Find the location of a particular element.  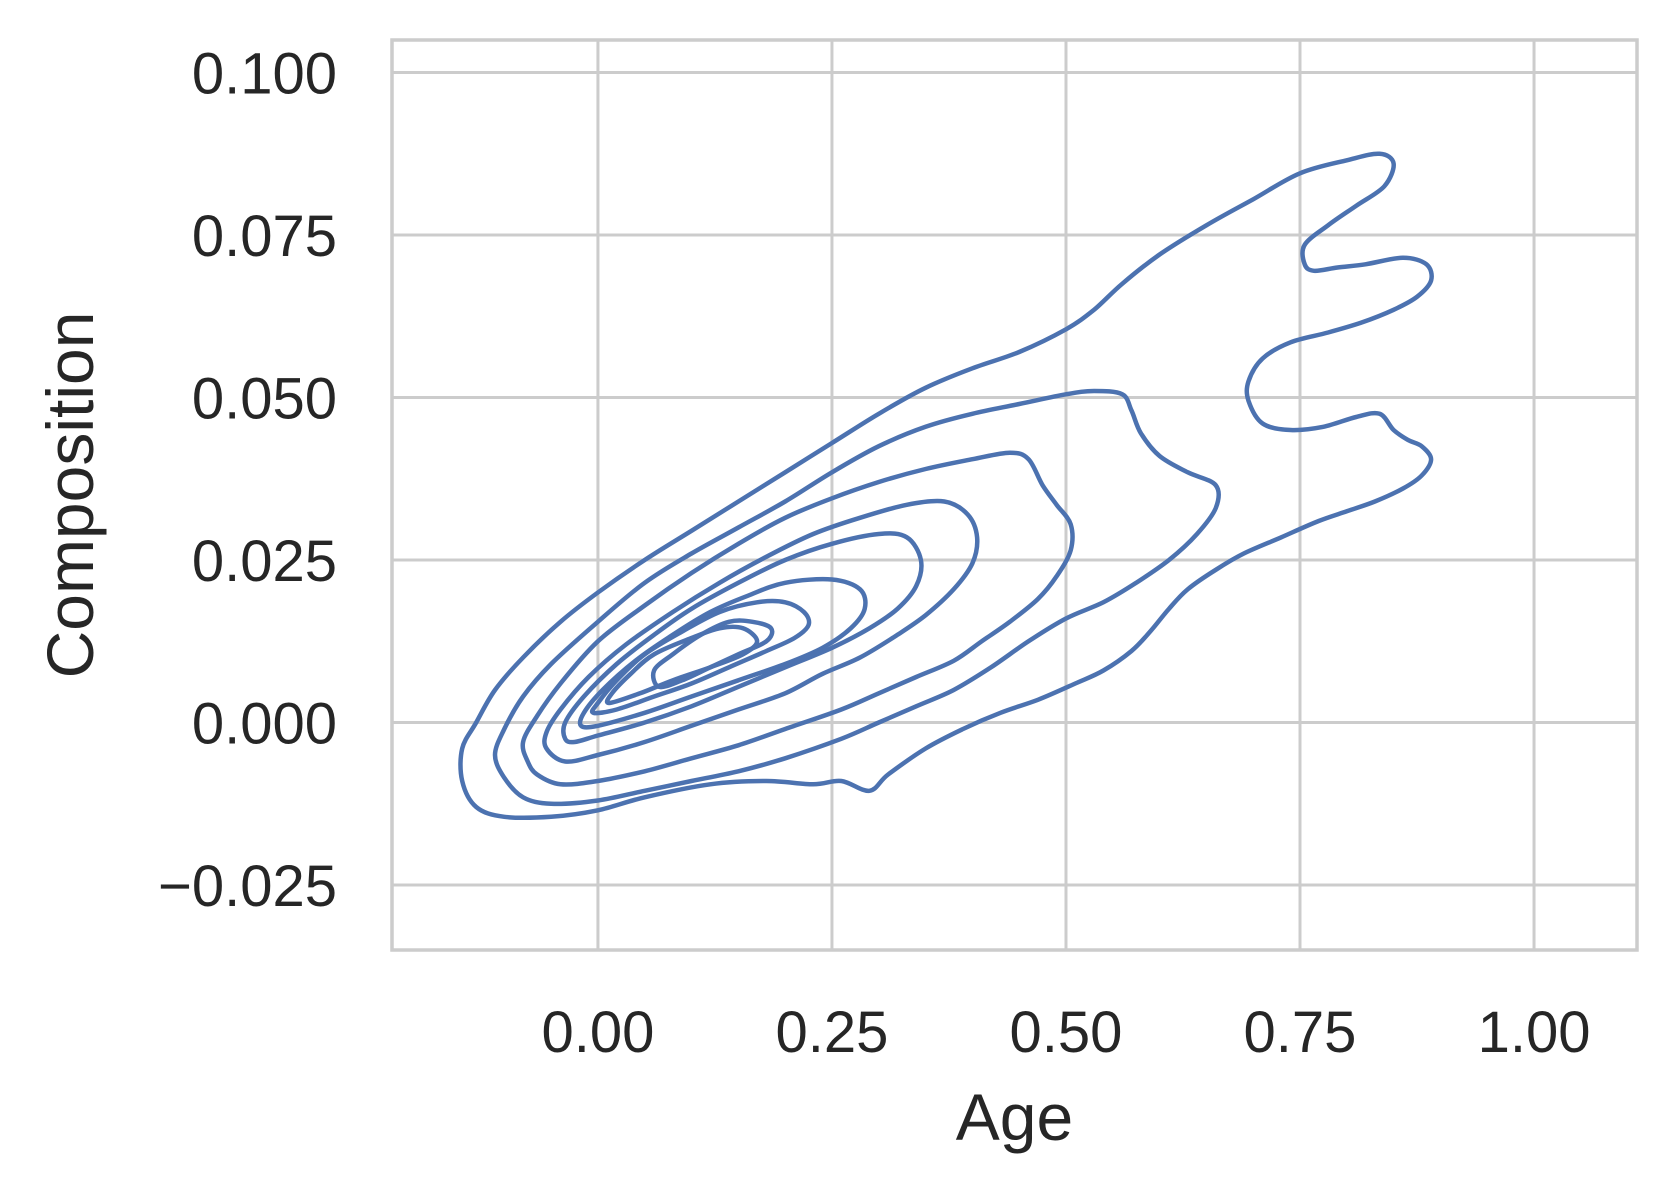

y-tick-label: 0.000 is located at coordinates (264, 724).